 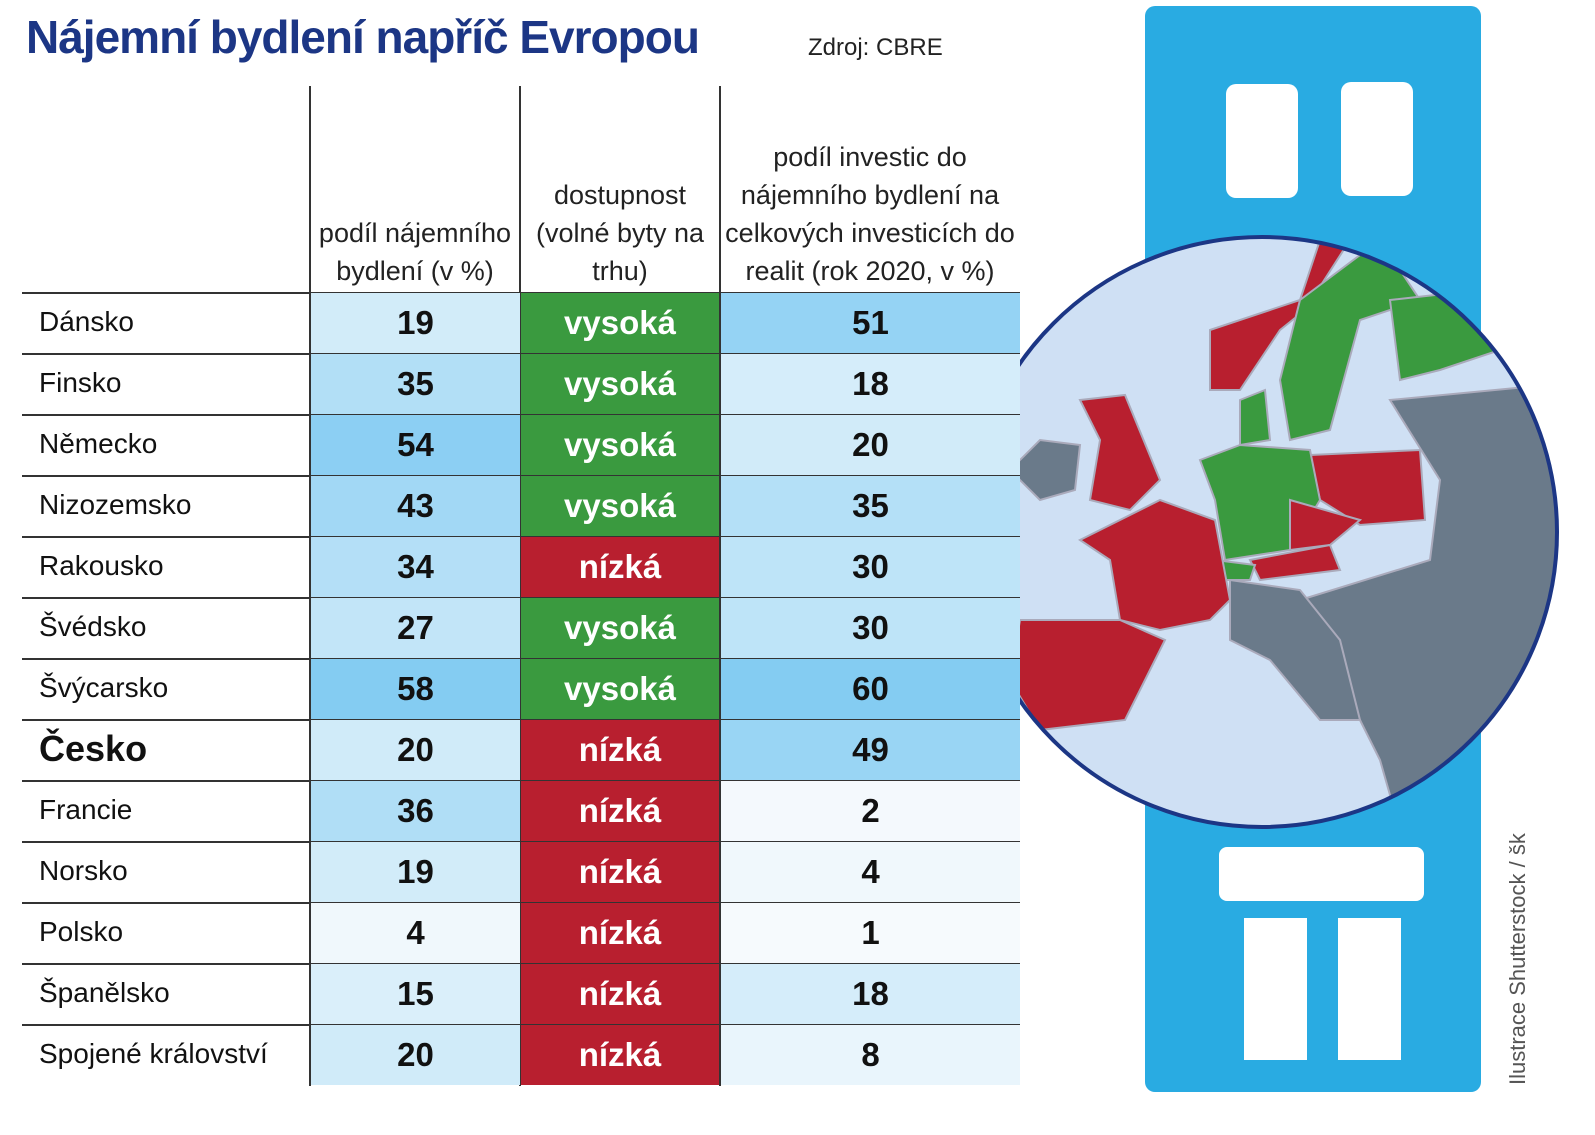 What do you see at coordinates (86, 321) in the screenshot?
I see `country: Dánsko` at bounding box center [86, 321].